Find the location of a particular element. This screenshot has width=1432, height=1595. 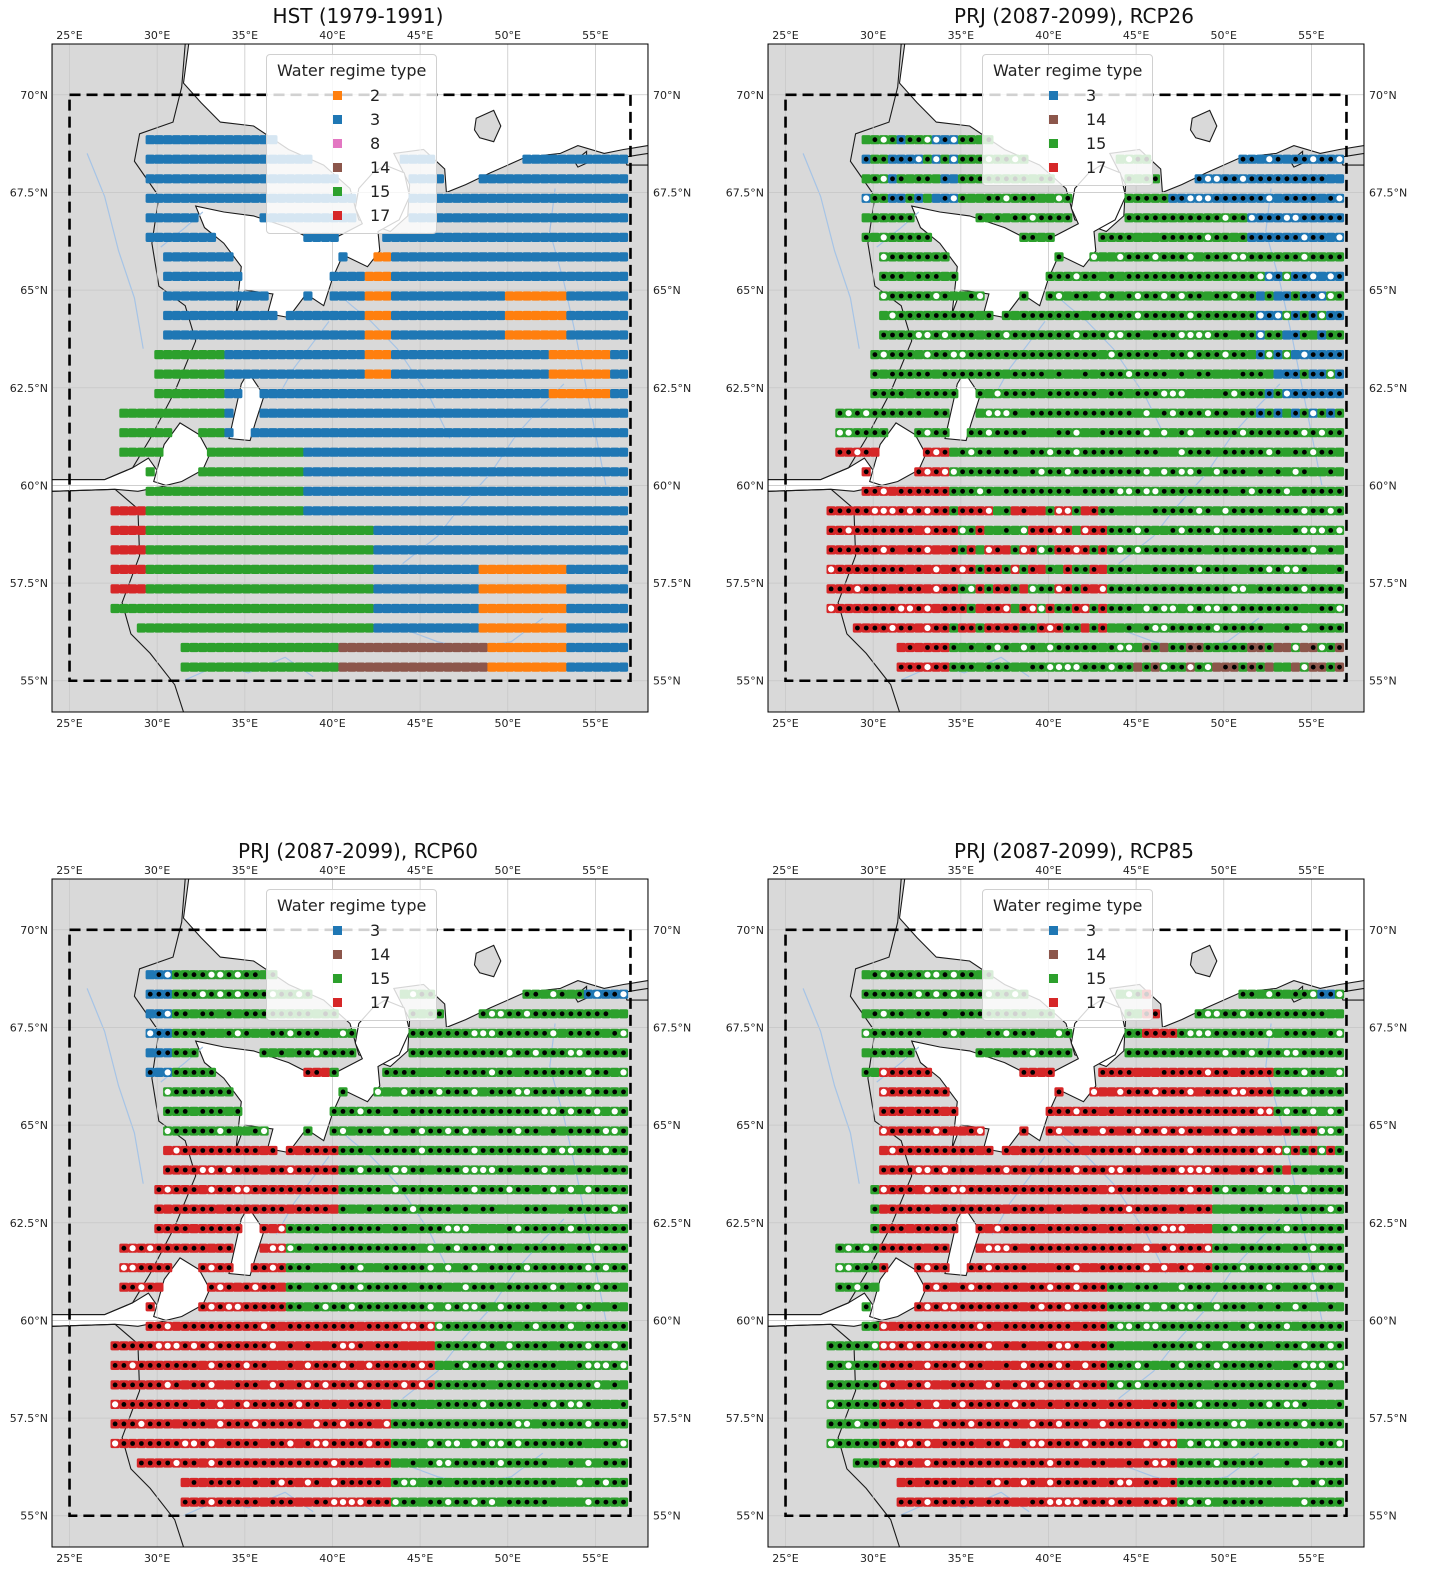

lon-tick-label: 50°E is located at coordinates (1224, 35).